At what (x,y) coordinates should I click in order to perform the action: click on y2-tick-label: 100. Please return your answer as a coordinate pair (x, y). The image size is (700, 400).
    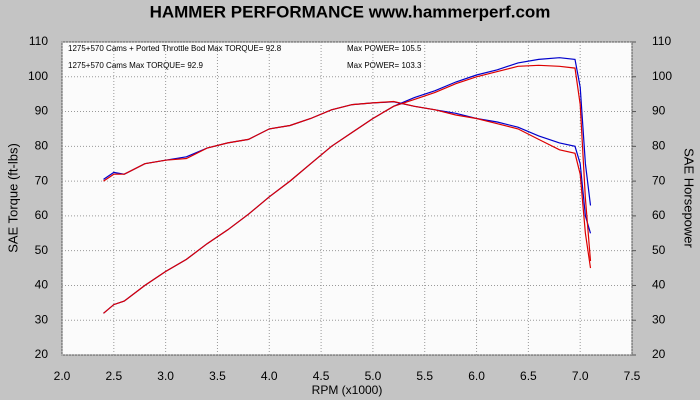
    Looking at the image, I should click on (662, 76).